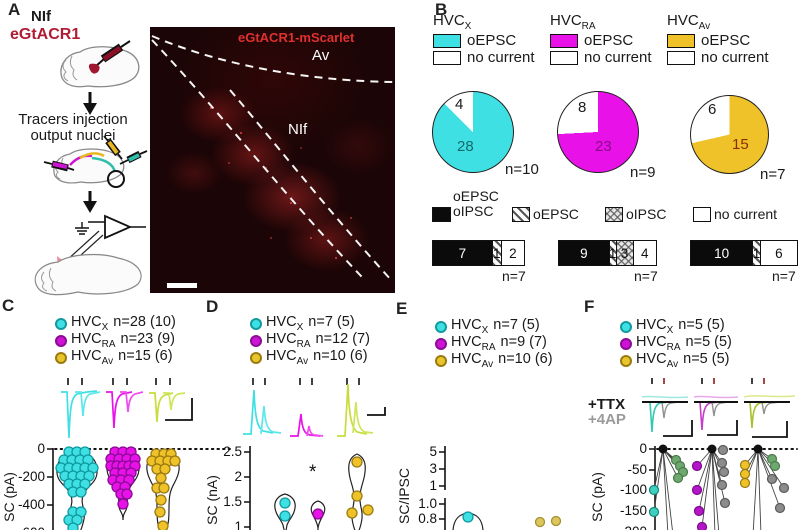  Describe the element at coordinates (773, 174) in the screenshot. I see `pie-hvcav-n: n=7` at that location.